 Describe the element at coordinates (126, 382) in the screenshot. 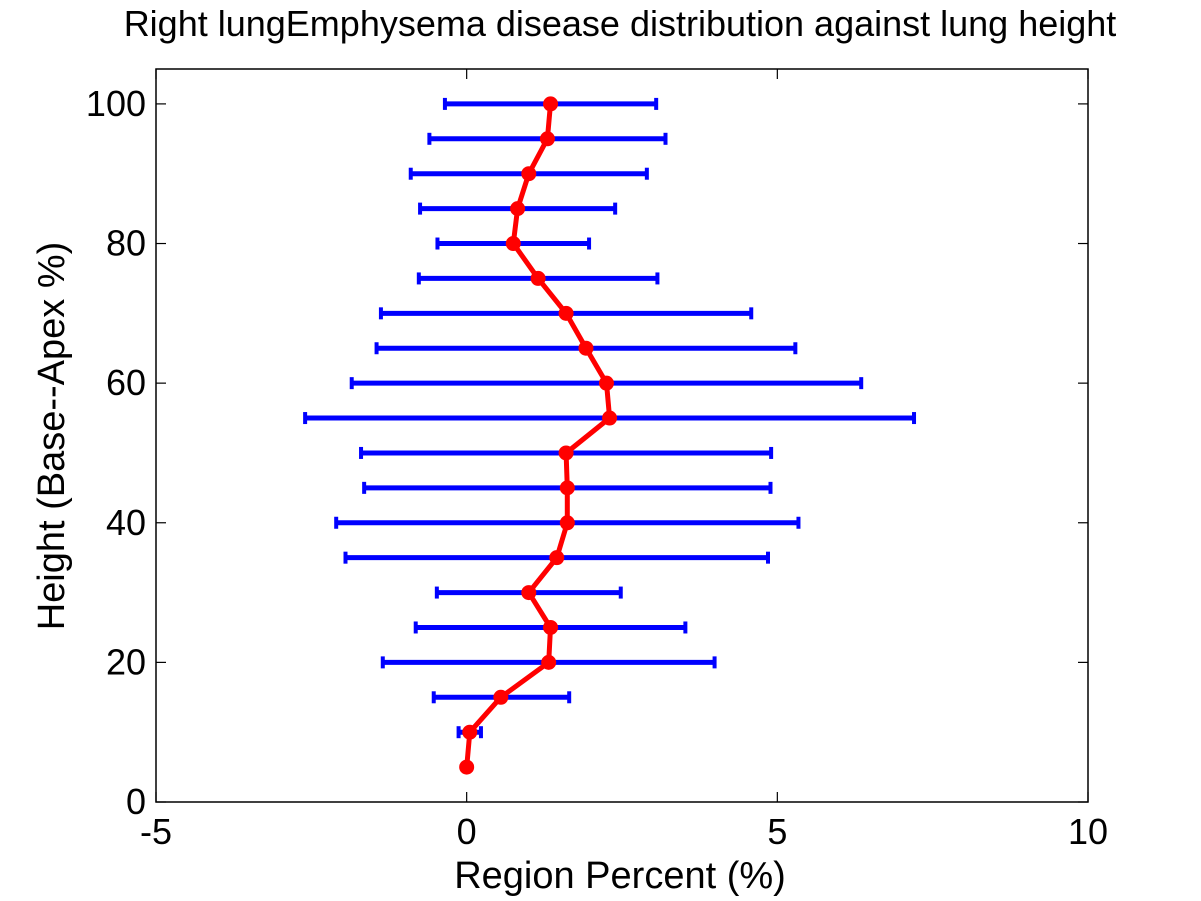

I see `y-tick-label: 60` at that location.